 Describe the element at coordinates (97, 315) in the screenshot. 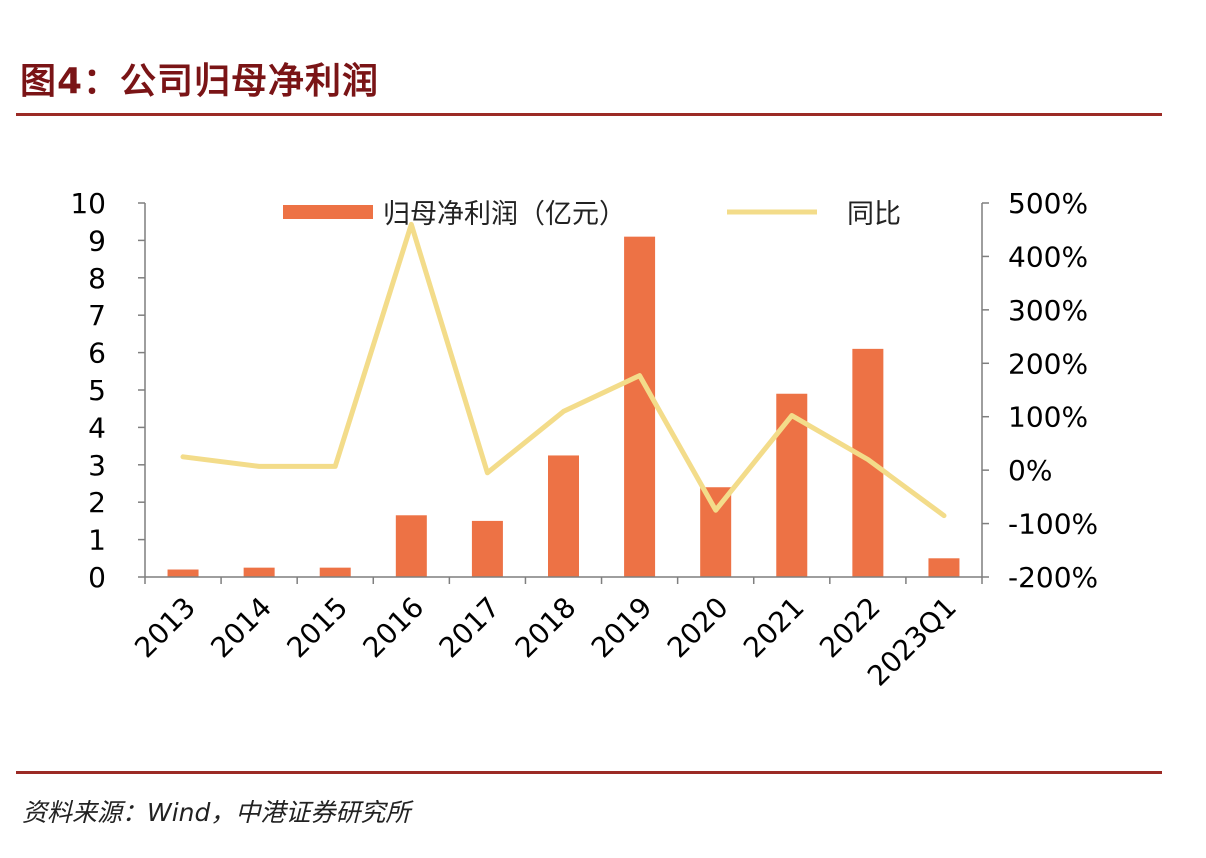

I see `y-tick-label: 7` at that location.